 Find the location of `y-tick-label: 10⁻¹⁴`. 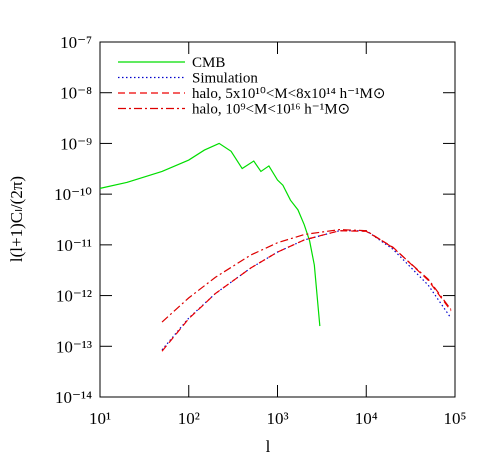

y-tick-label: 10⁻¹⁴ is located at coordinates (73, 397).